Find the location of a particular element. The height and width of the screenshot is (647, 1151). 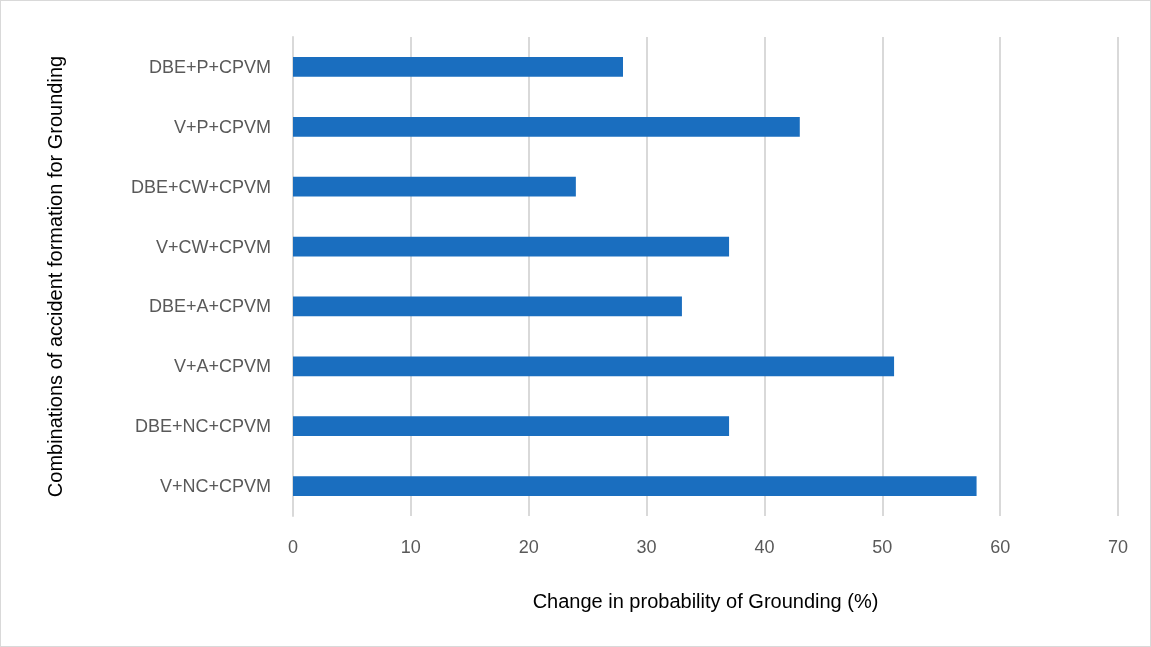

y-tick-label: DBE+CW+CPVM is located at coordinates (200, 186).